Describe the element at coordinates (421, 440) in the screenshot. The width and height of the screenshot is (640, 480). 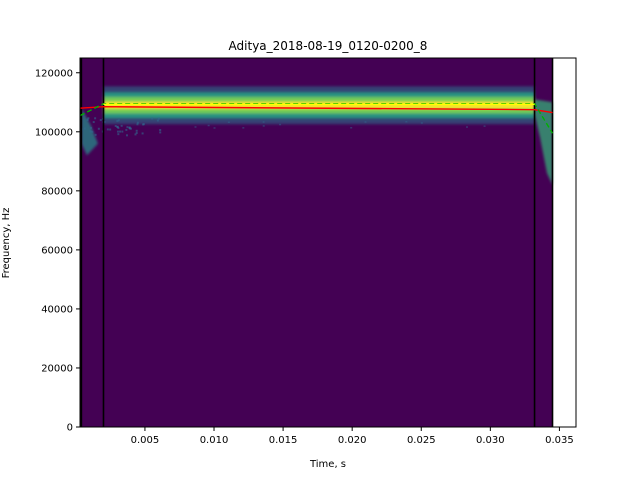
I see `x-tick-label: 0.025` at that location.